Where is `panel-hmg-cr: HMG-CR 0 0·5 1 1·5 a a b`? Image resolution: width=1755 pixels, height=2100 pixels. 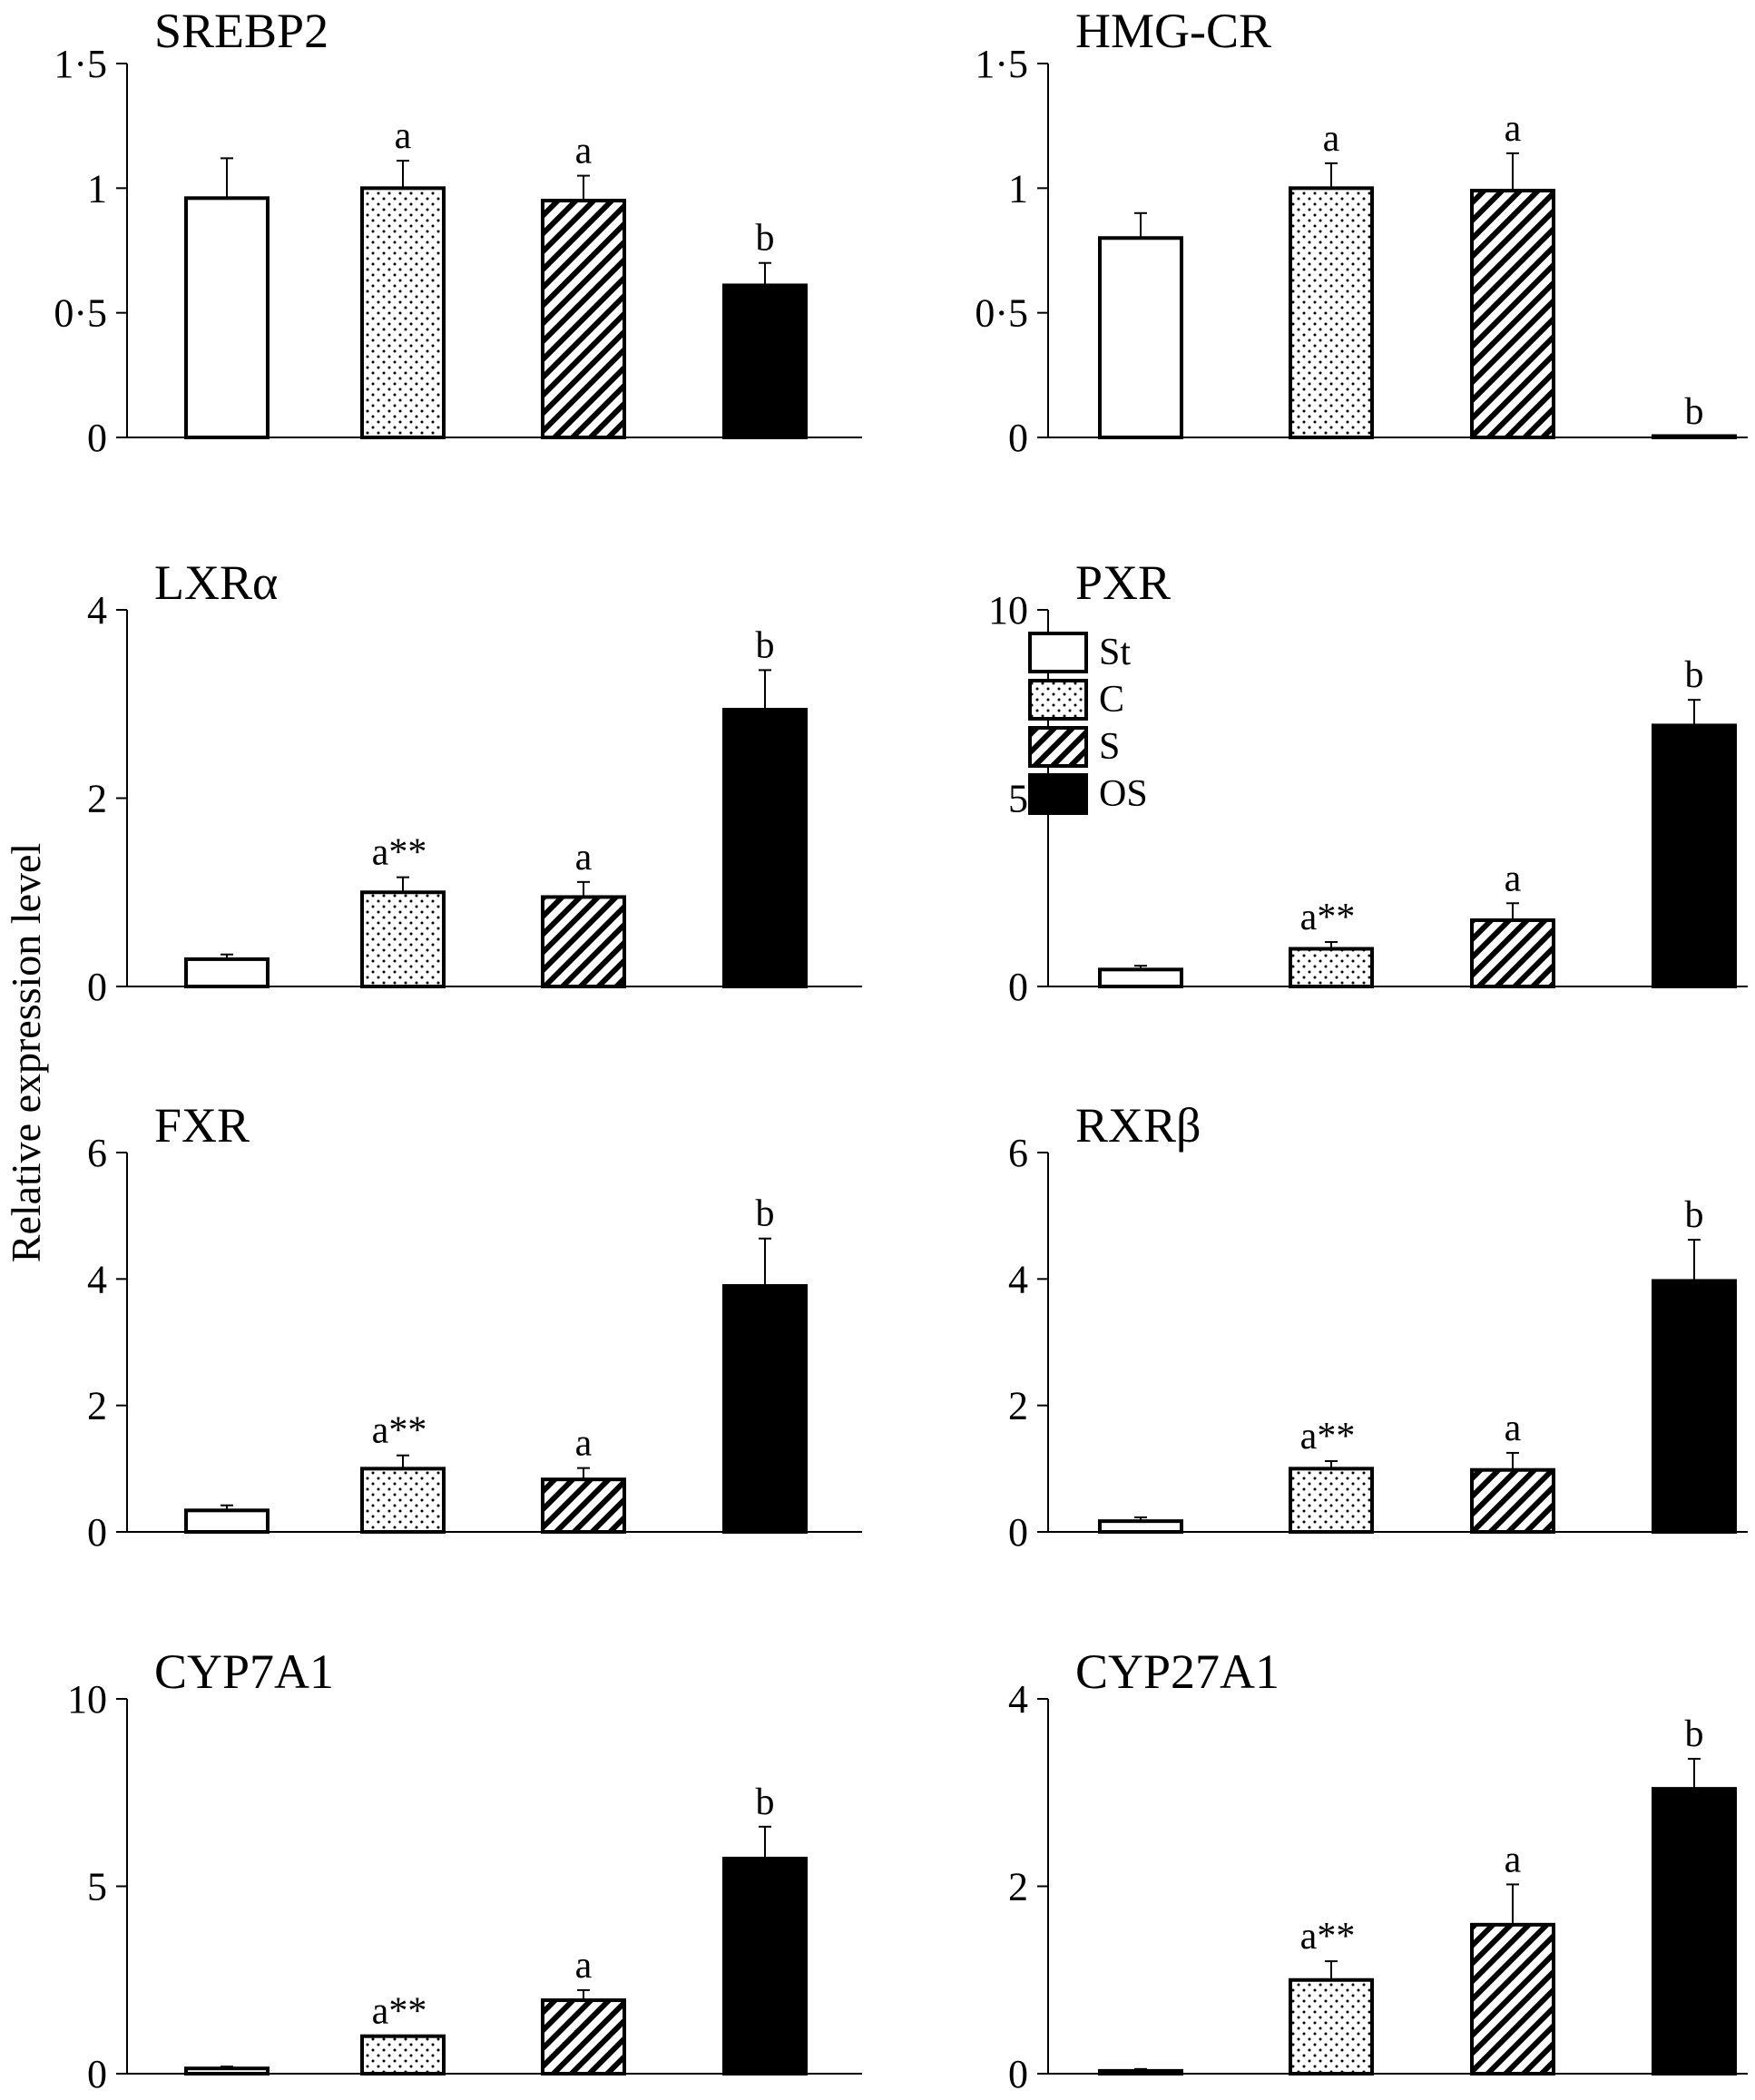 panel-hmg-cr: HMG-CR 0 0·5 1 1·5 a a b is located at coordinates (1361, 232).